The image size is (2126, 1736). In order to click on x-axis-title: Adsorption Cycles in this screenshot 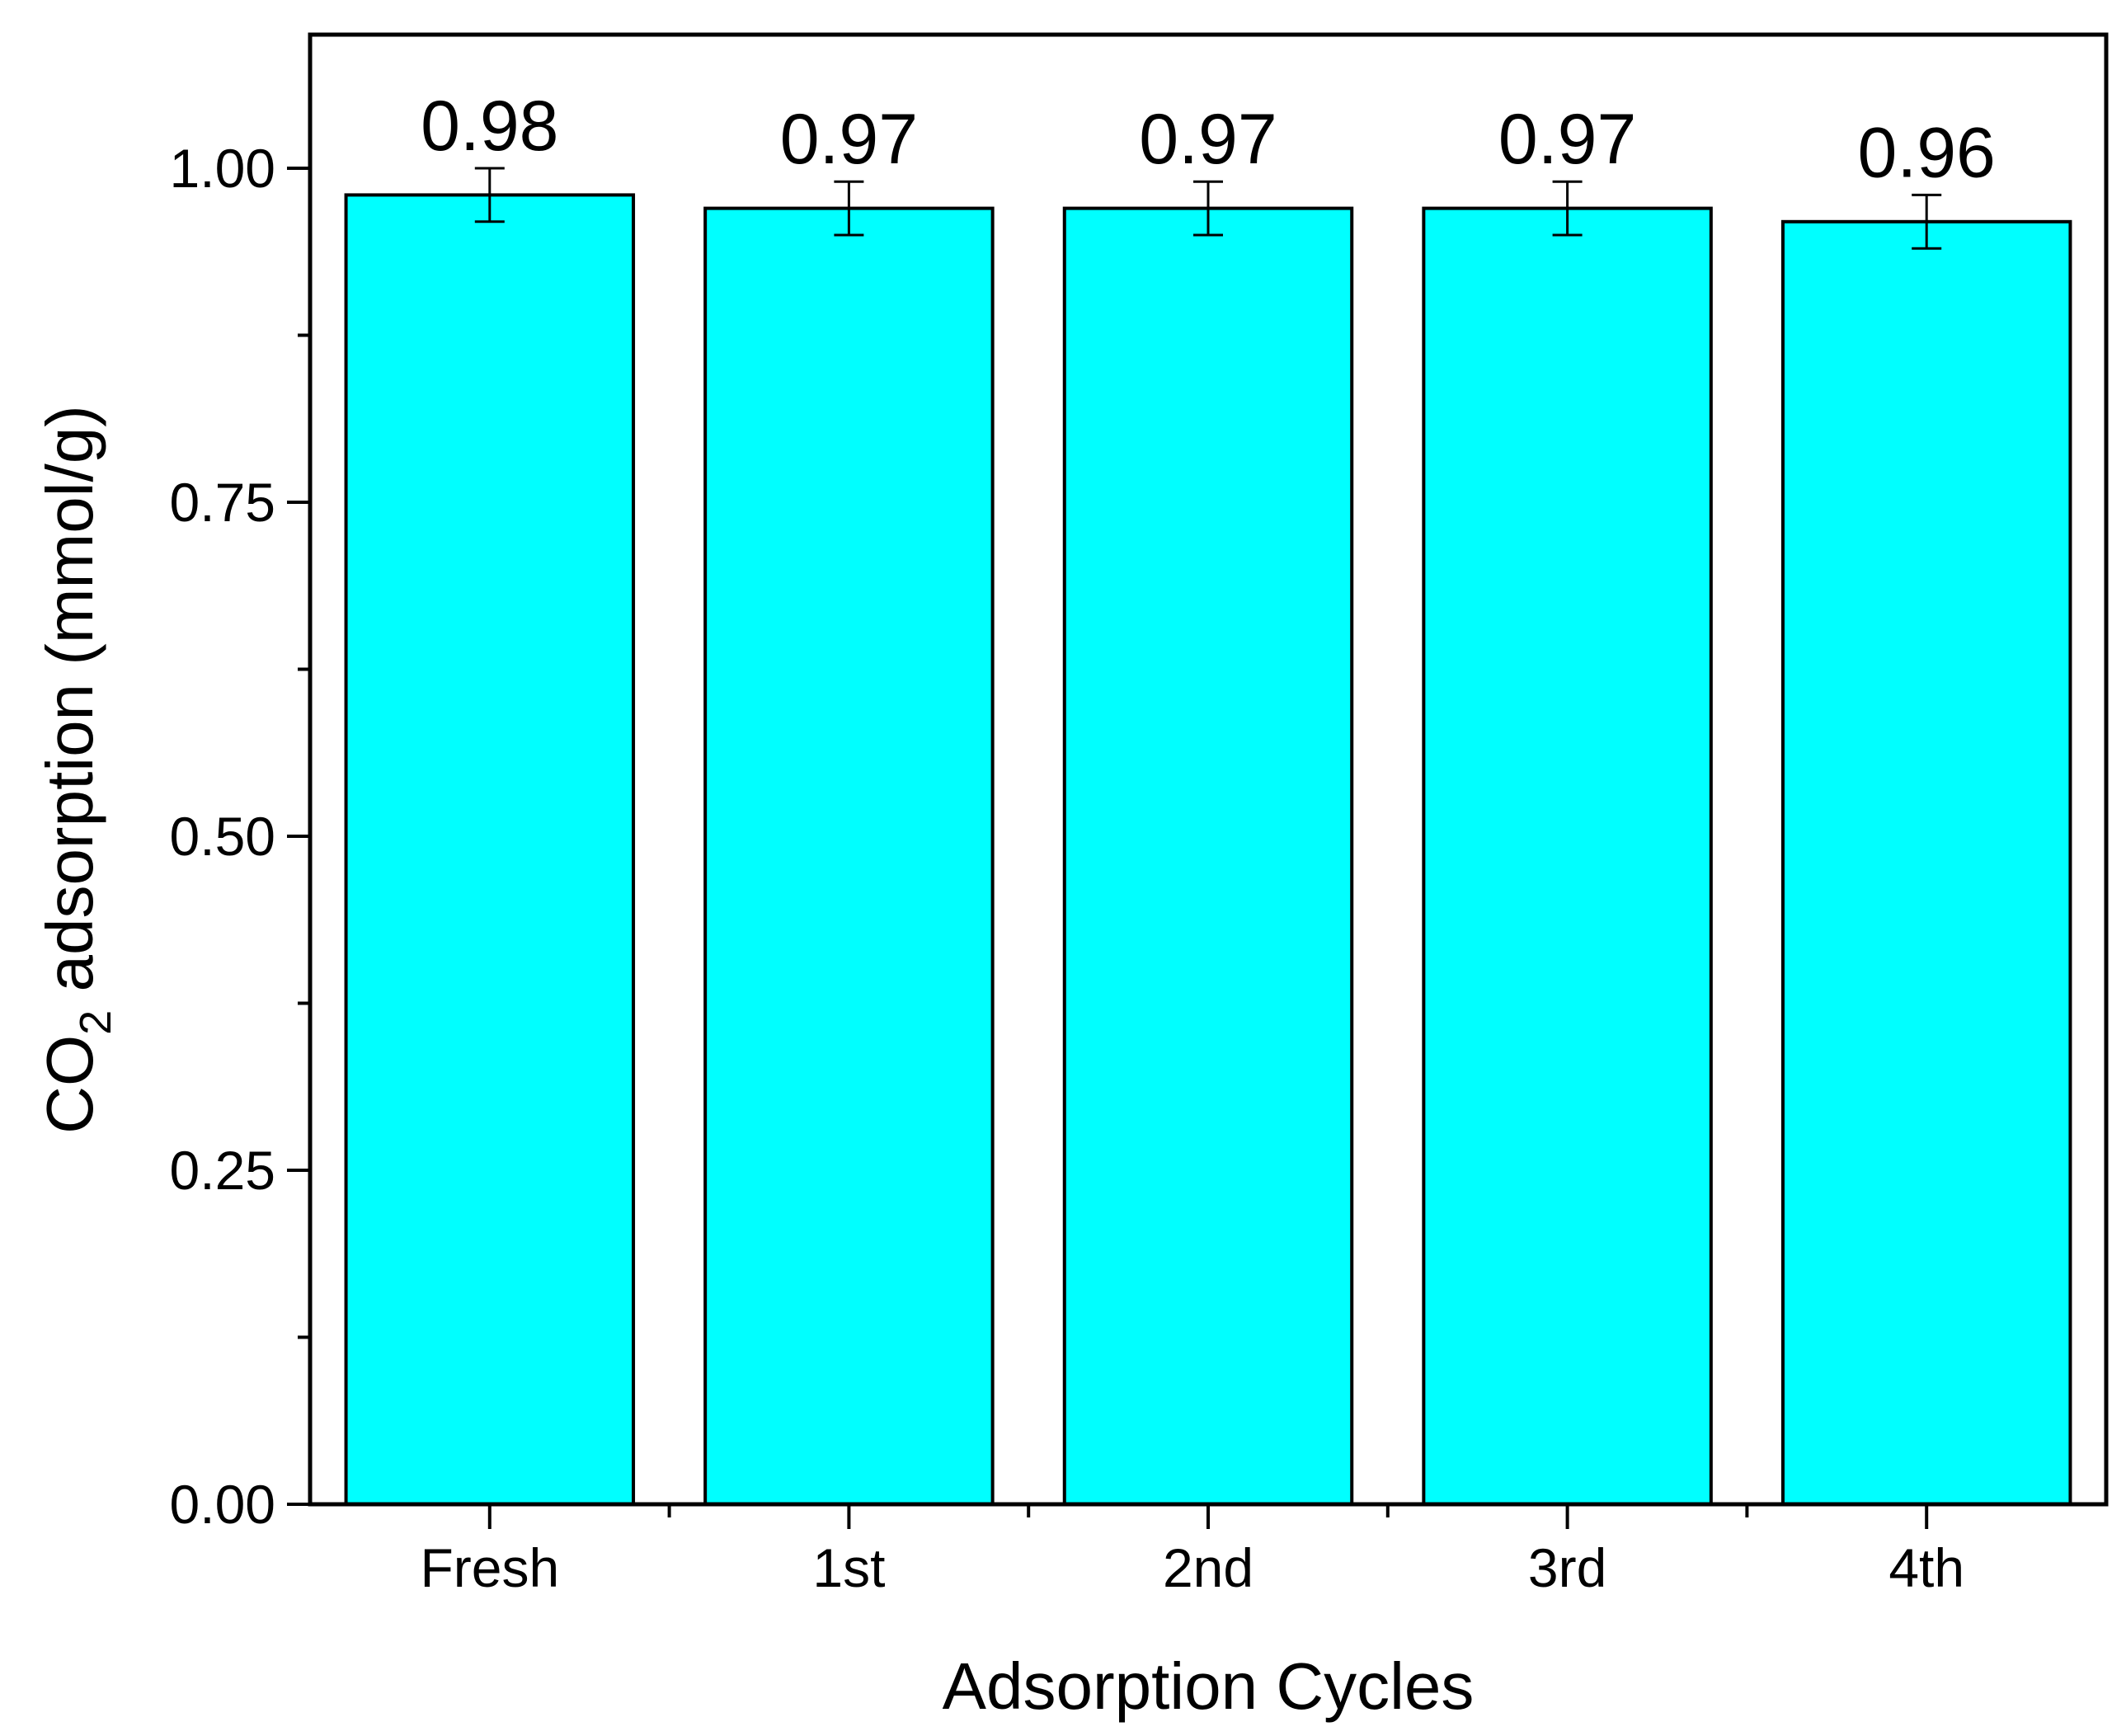, I will do `click(1209, 1686)`.